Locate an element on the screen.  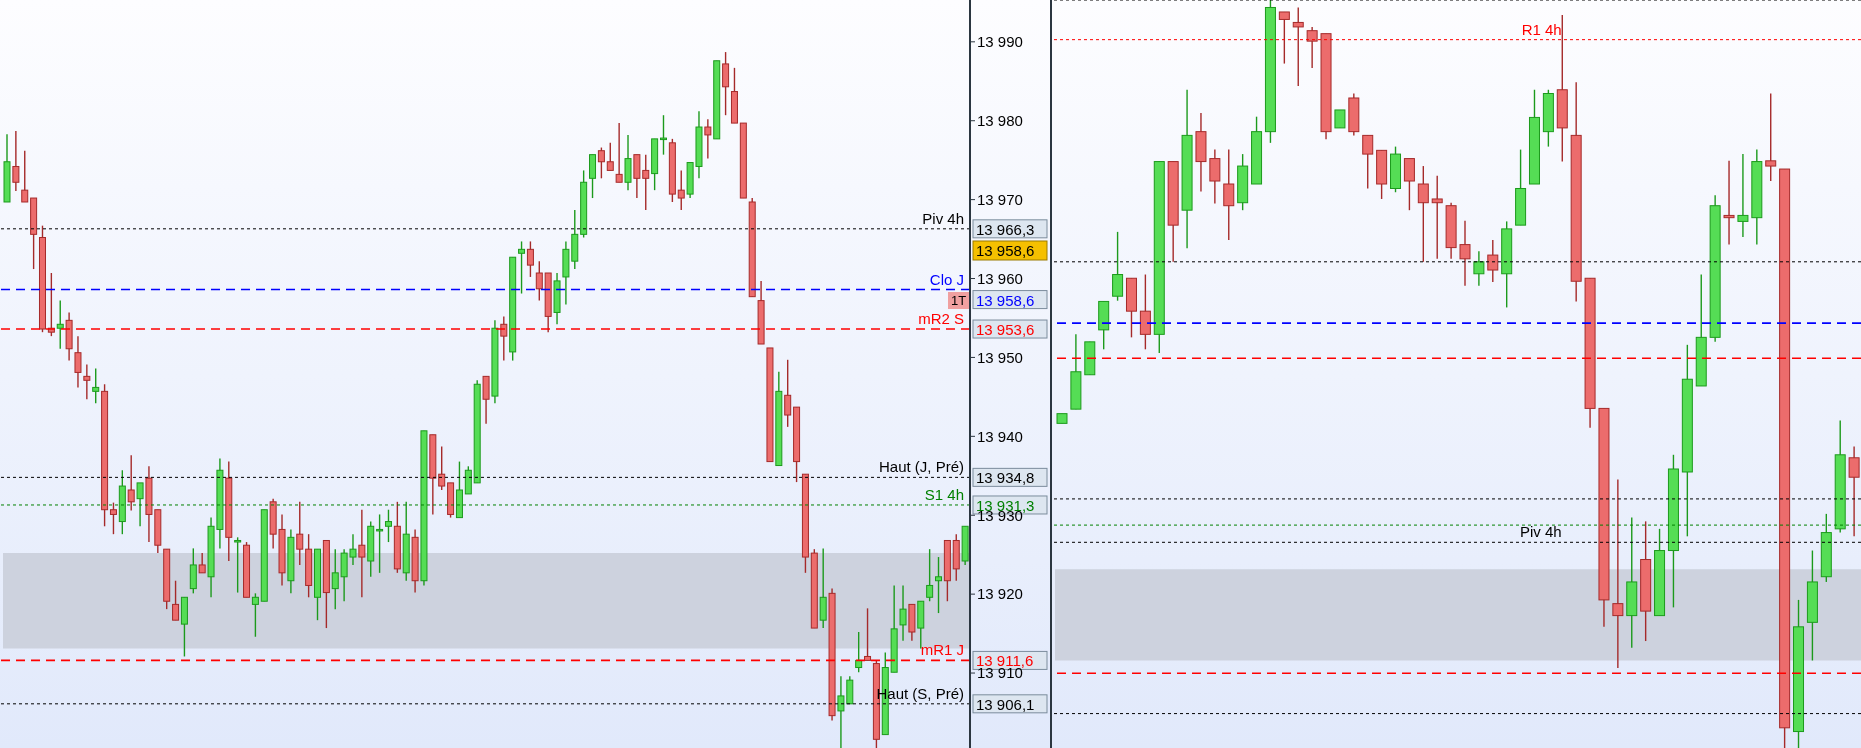
annotation: 1T is located at coordinates (958, 300).